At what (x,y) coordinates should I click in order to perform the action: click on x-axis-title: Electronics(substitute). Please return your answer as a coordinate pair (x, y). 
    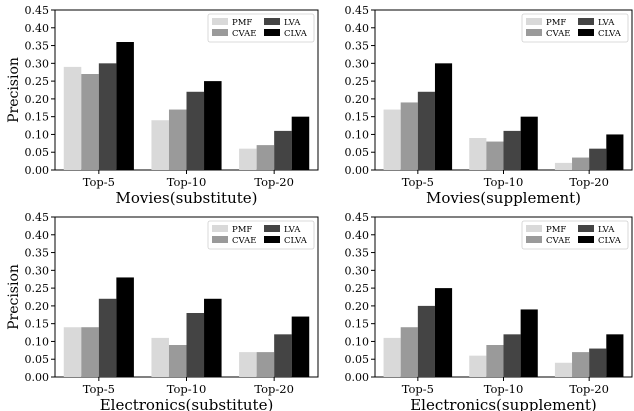
    Looking at the image, I should click on (187, 403).